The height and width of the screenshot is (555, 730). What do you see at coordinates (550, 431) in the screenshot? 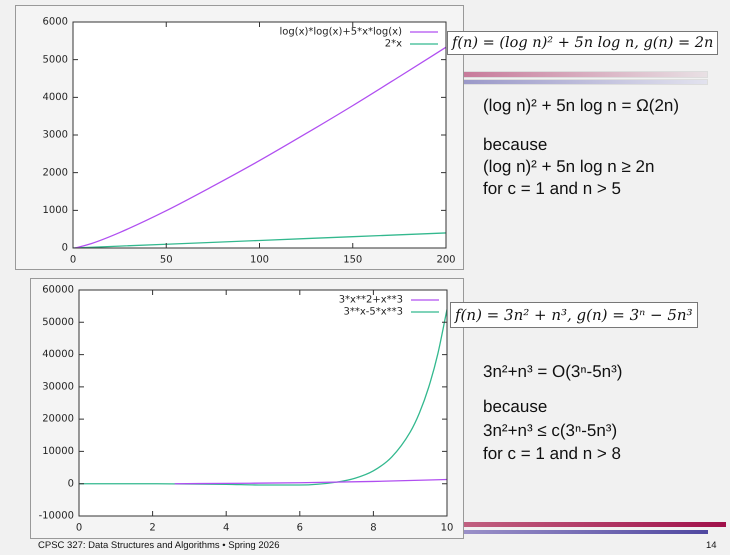
I see `text: 3n²+n³ ≤ c(3ⁿ-5n³)` at bounding box center [550, 431].